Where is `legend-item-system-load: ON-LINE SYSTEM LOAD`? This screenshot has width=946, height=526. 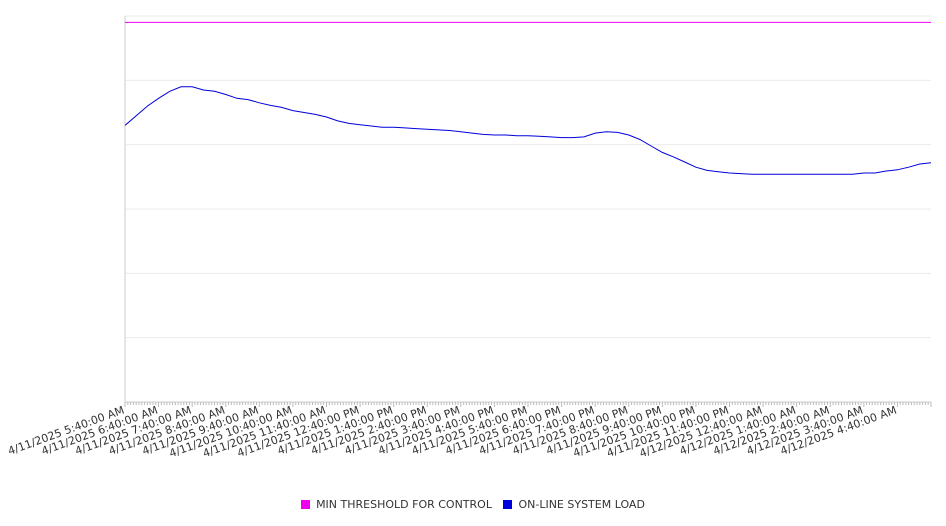 legend-item-system-load: ON-LINE SYSTEM LOAD is located at coordinates (574, 504).